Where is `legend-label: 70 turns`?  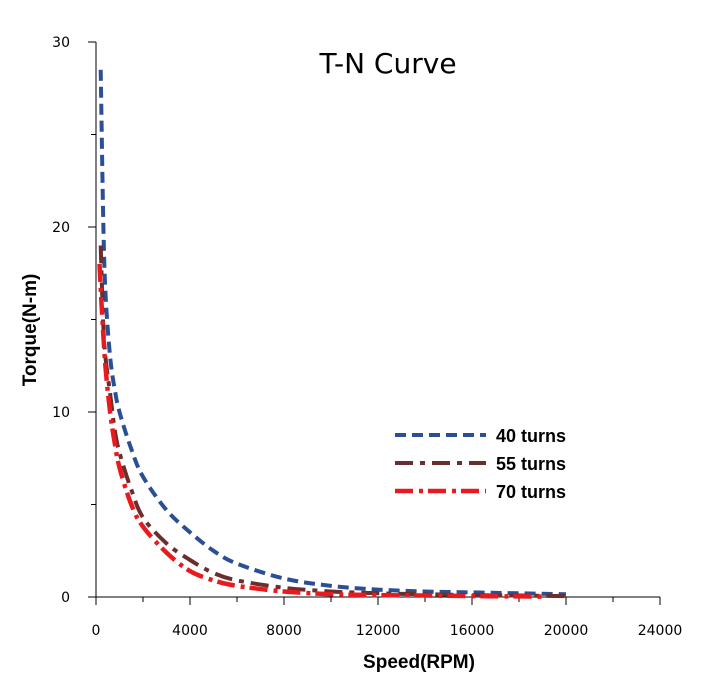
legend-label: 70 turns is located at coordinates (531, 492).